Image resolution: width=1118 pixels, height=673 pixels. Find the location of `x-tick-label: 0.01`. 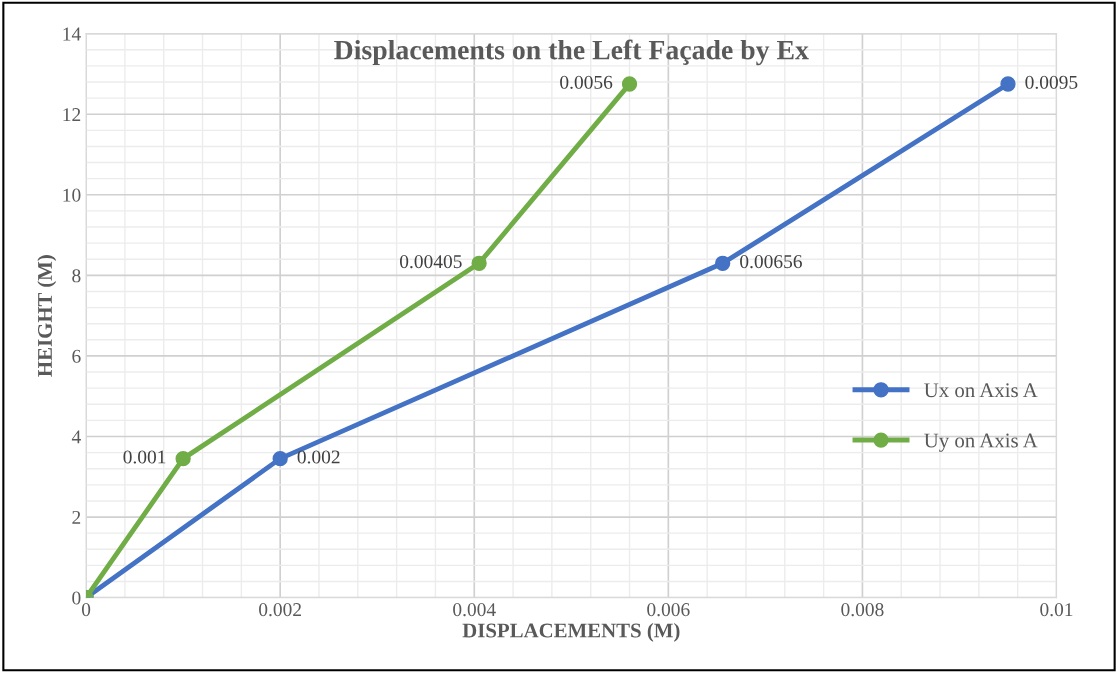

x-tick-label: 0.01 is located at coordinates (1056, 610).